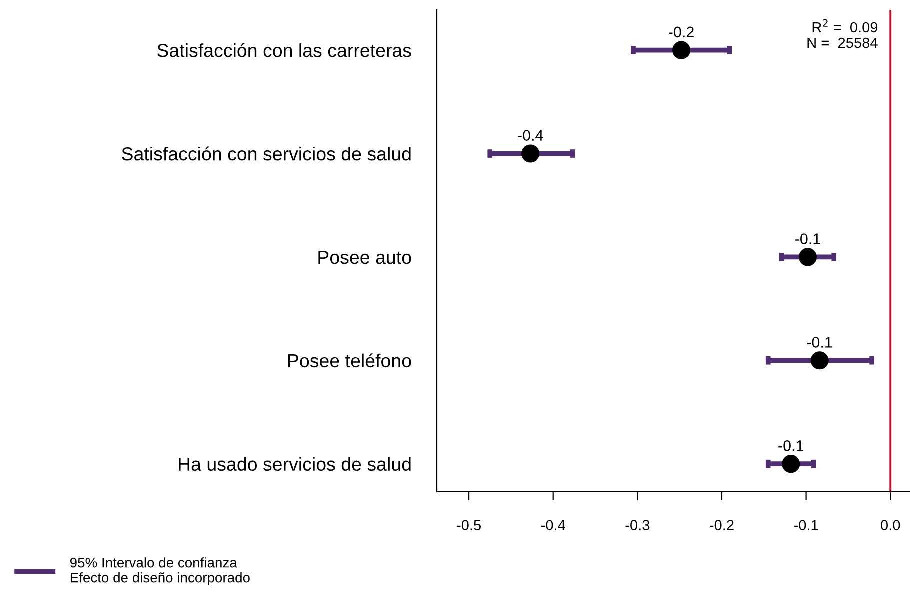 The height and width of the screenshot is (595, 910). Describe the element at coordinates (806, 525) in the screenshot. I see `x-tick-label: -0.1` at that location.